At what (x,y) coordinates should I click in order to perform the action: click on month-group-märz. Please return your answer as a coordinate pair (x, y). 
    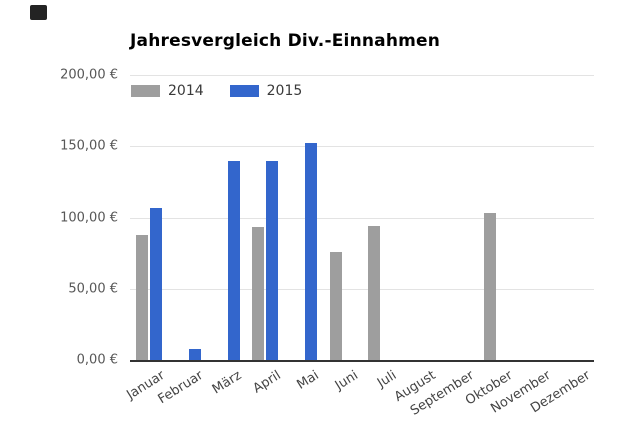
    Looking at the image, I should click on (226, 217).